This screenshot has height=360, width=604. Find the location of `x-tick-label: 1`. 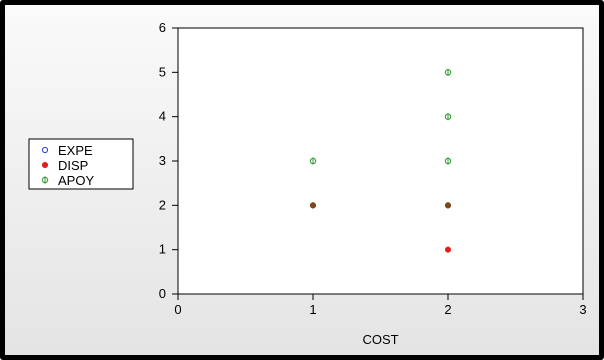

x-tick-label: 1 is located at coordinates (312, 309).